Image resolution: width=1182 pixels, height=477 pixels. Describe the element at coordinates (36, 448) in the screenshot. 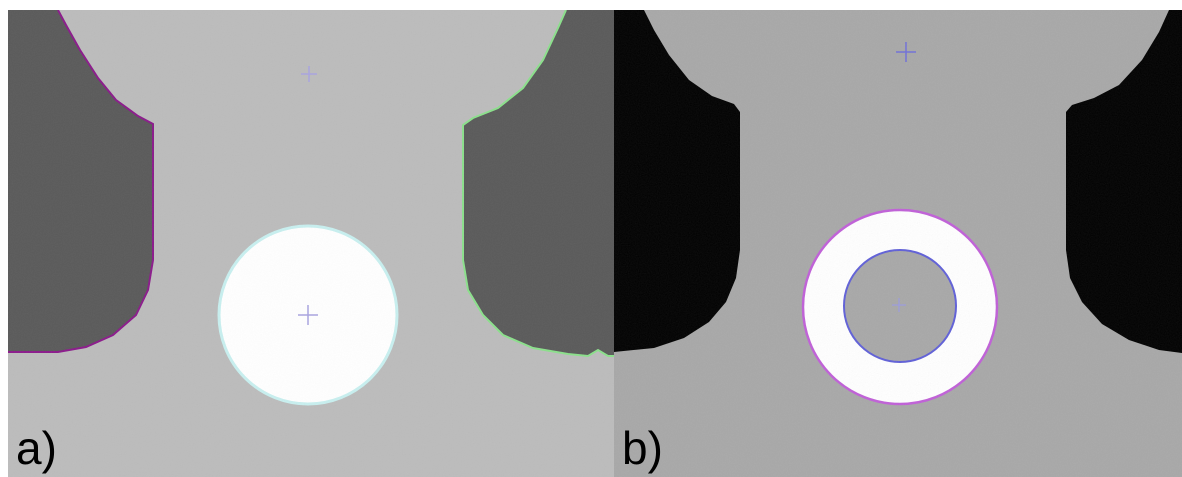

I see `panel-a-label: a)` at that location.